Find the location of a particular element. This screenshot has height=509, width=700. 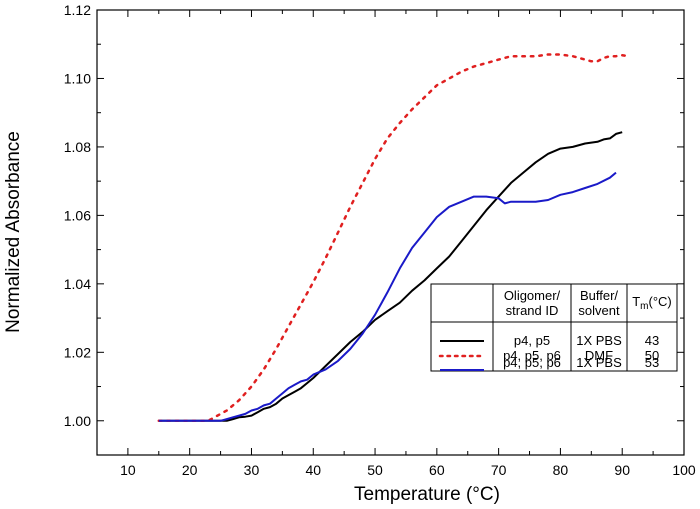

y-tick-label: 1.06 is located at coordinates (77, 215).